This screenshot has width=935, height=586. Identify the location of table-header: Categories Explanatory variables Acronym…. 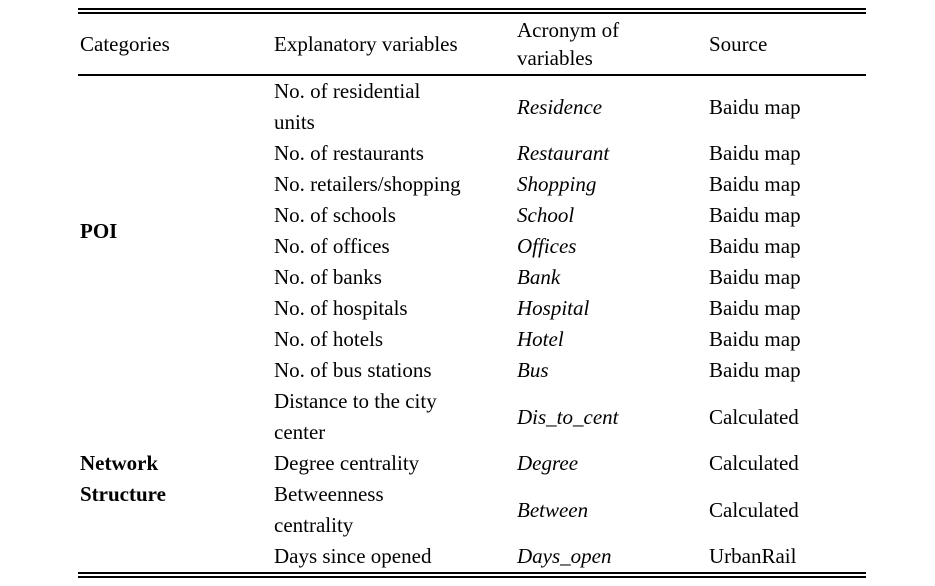
(472, 43).